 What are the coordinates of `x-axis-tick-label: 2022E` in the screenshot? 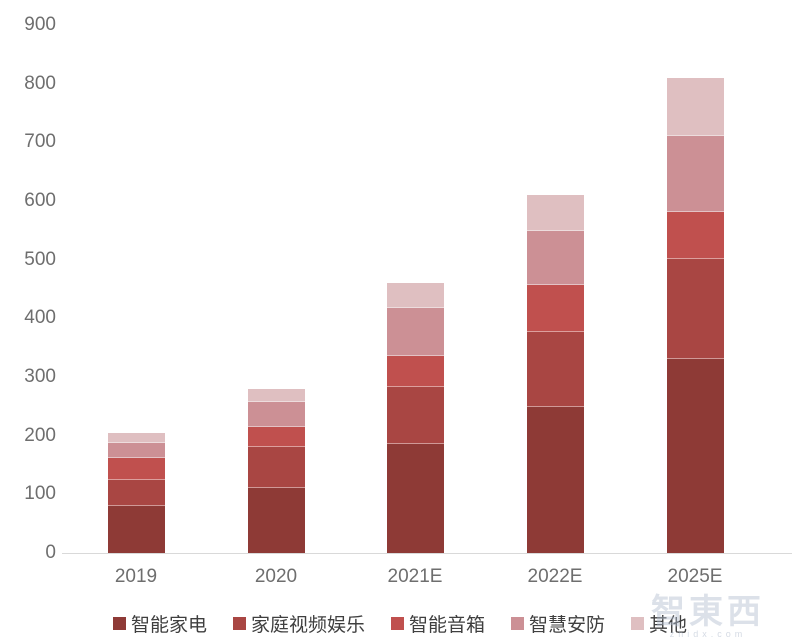 It's located at (555, 576).